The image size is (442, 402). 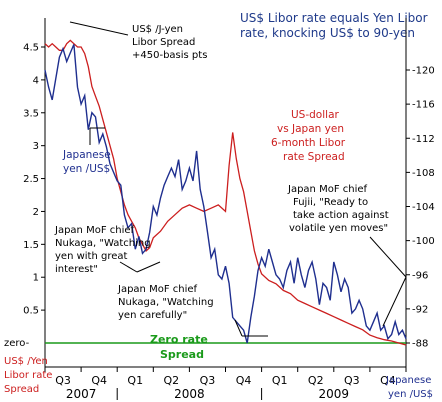 I want to click on left-tick-label-1: 4, so click(x=36, y=80).